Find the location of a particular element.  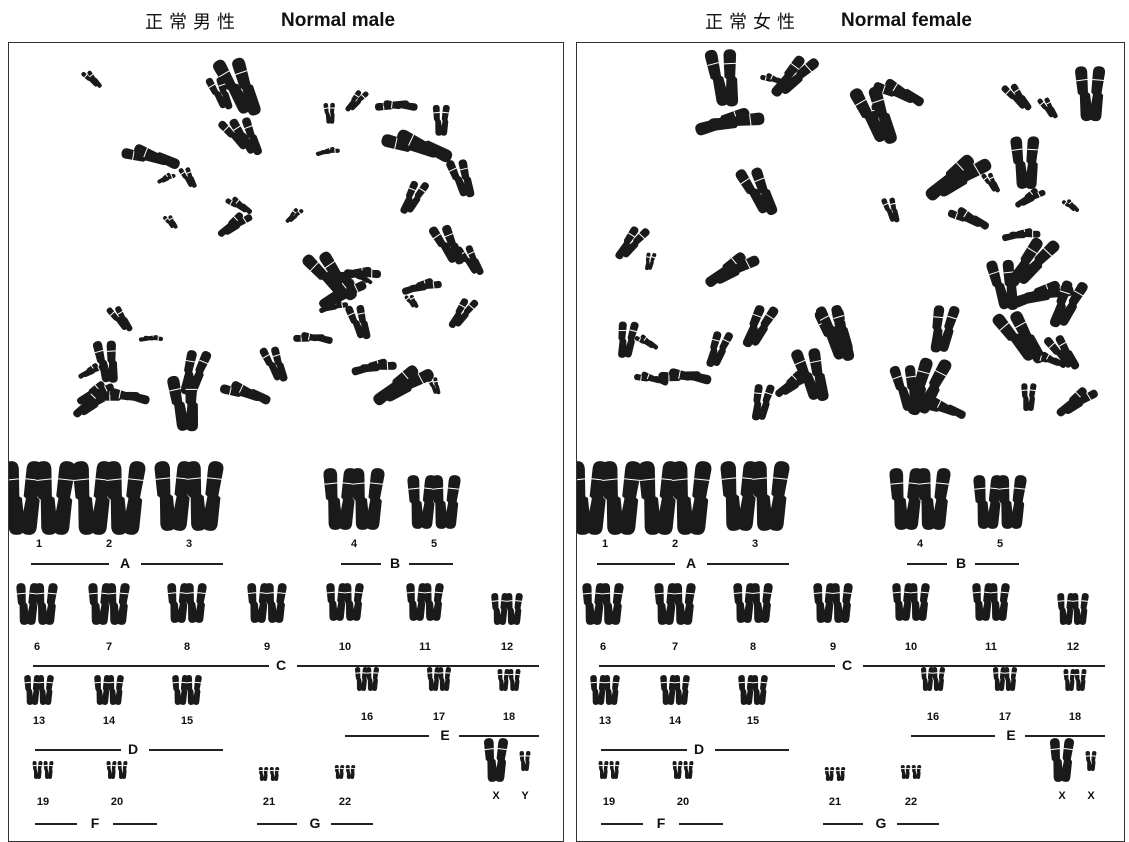

chromosome-number-label: 7 is located at coordinates (675, 647).